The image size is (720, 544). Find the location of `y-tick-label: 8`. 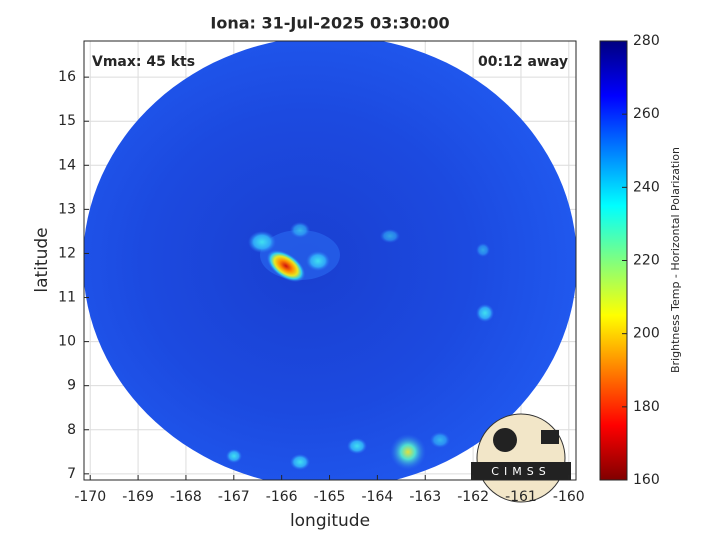

y-tick-label: 8 is located at coordinates (71, 430).